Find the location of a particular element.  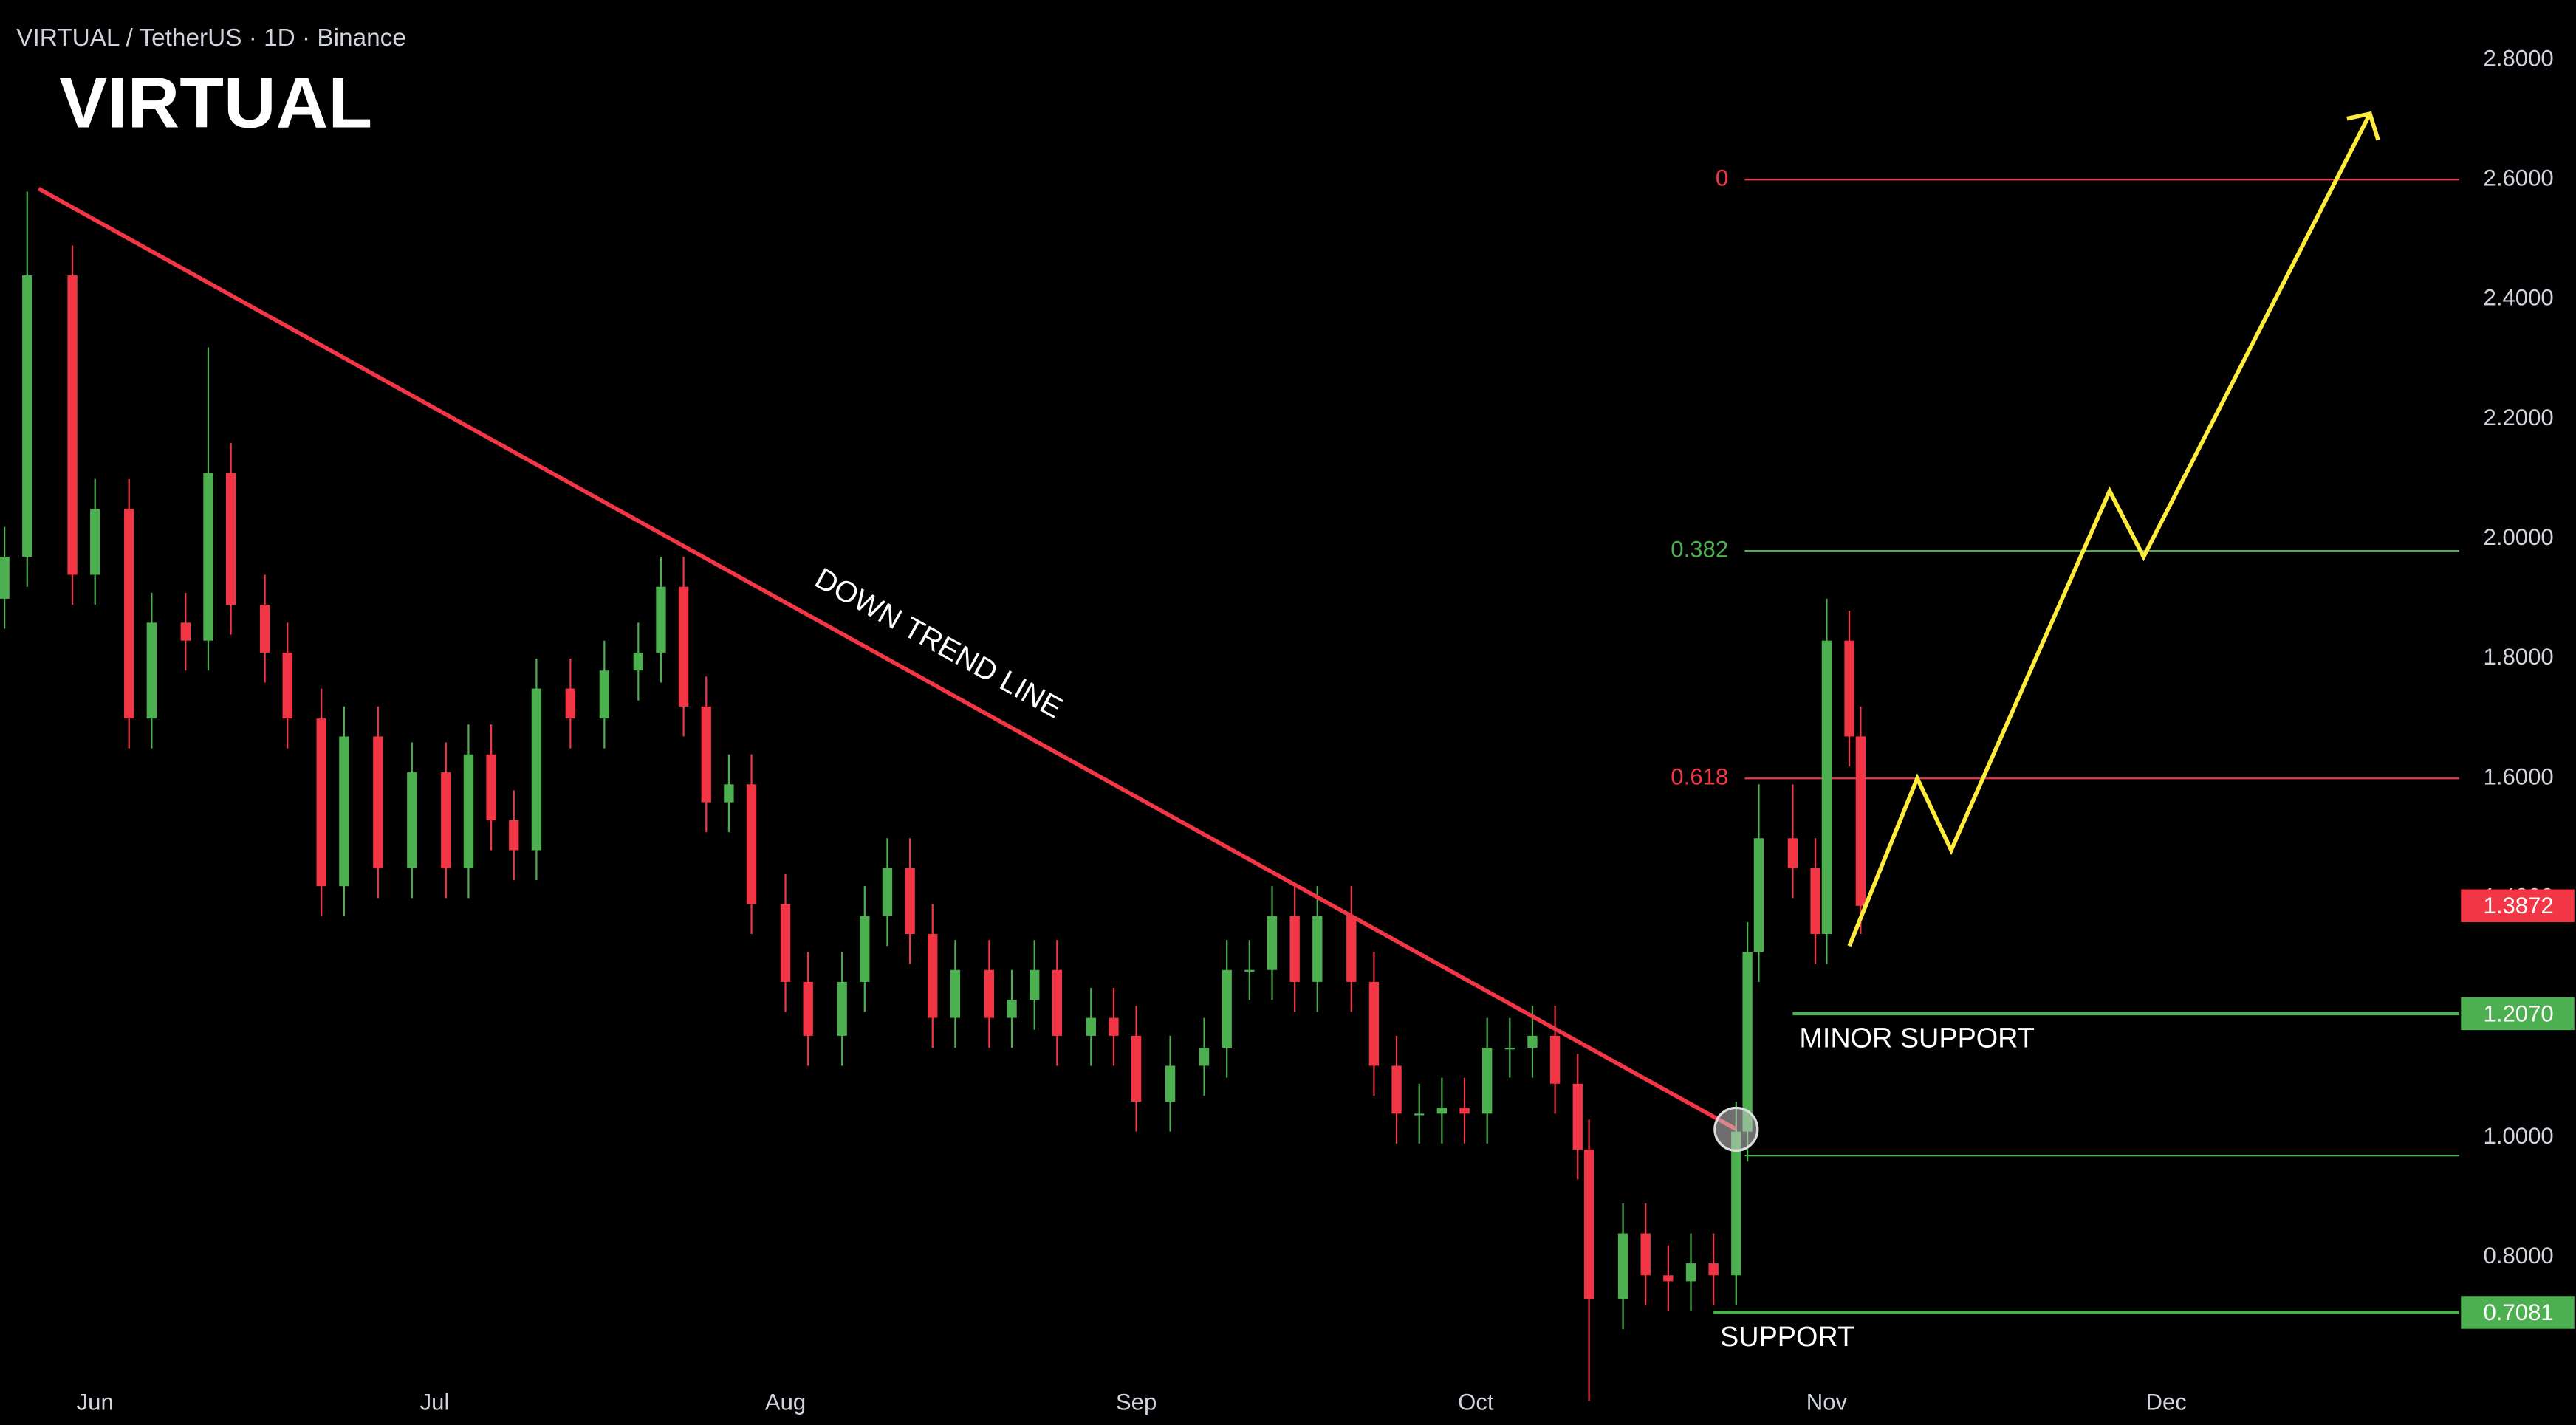

y-tick-label: 0.8000 is located at coordinates (2519, 1255).